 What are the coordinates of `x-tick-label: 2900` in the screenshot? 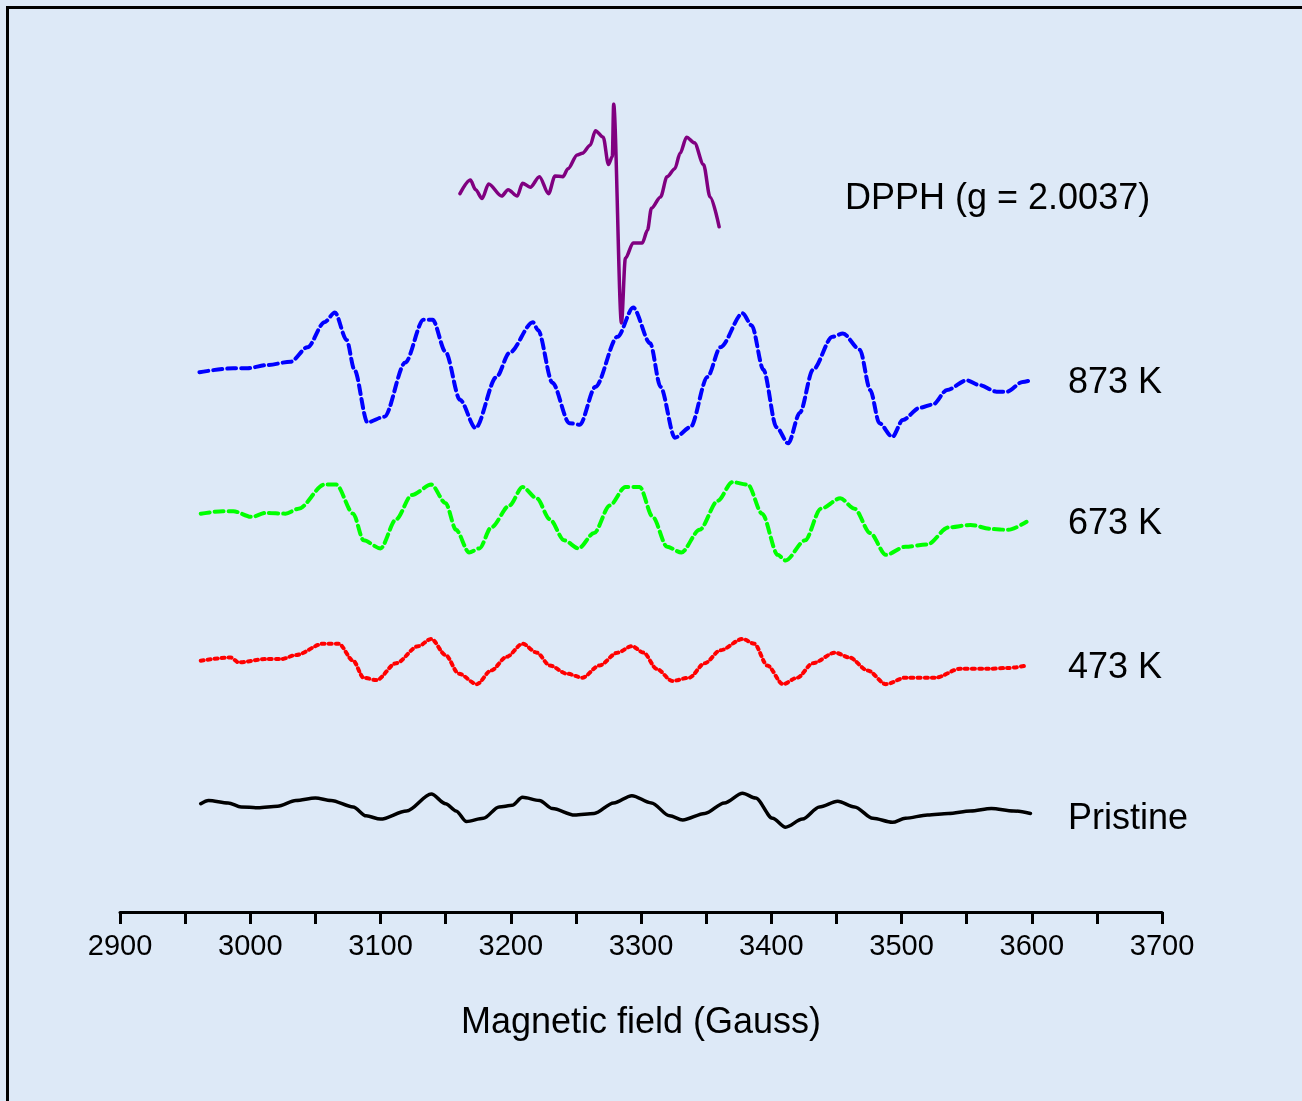 It's located at (120, 944).